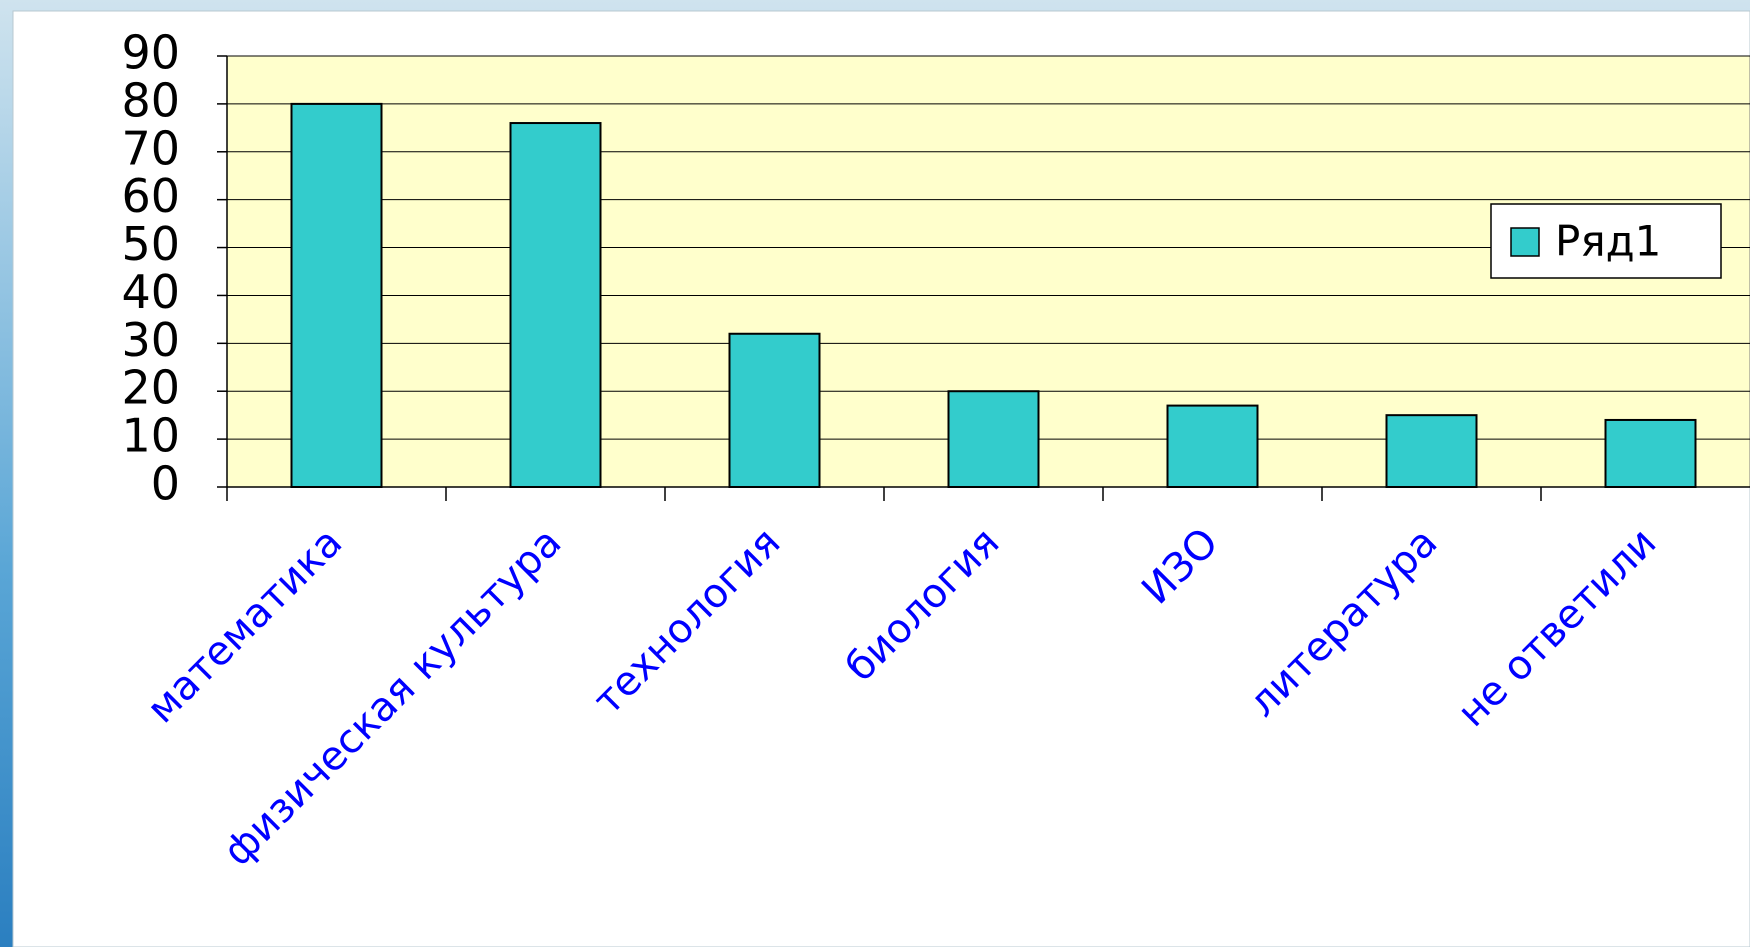  Describe the element at coordinates (150, 340) in the screenshot. I see `y-tick-label: 30` at that location.